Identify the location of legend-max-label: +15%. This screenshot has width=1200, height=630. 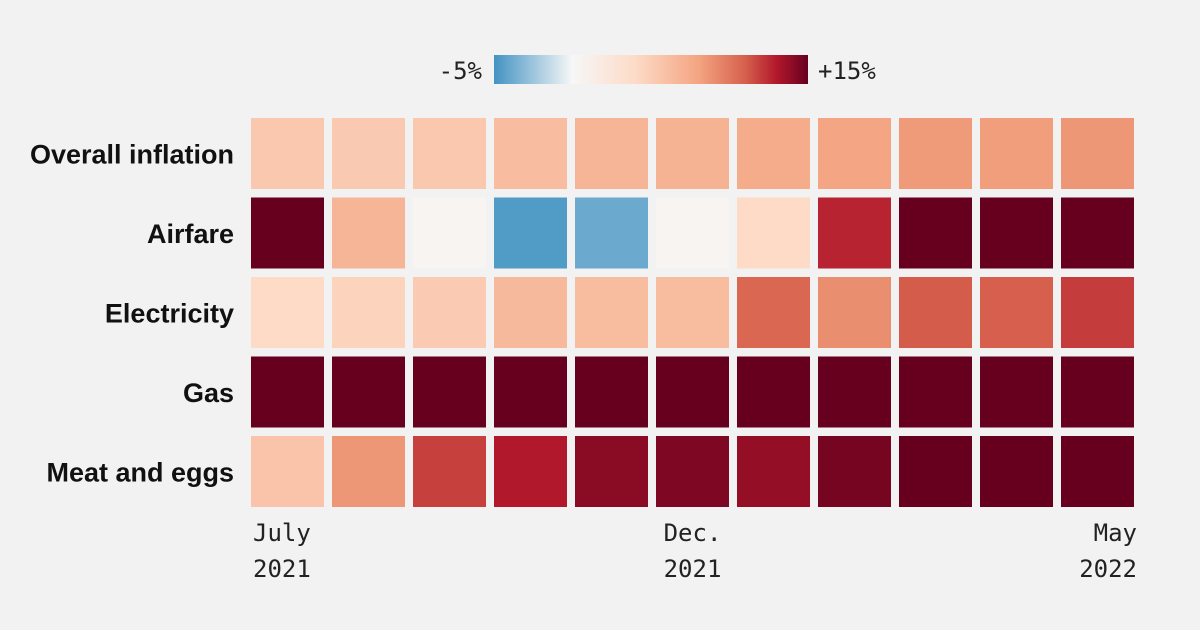
(847, 71).